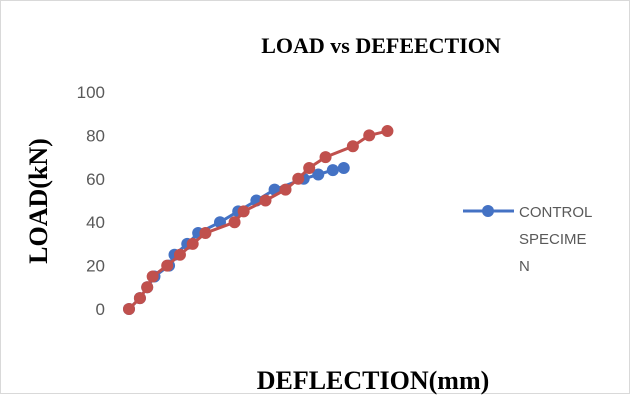 This screenshot has width=630, height=395. I want to click on y-tick-label: 20, so click(95, 266).